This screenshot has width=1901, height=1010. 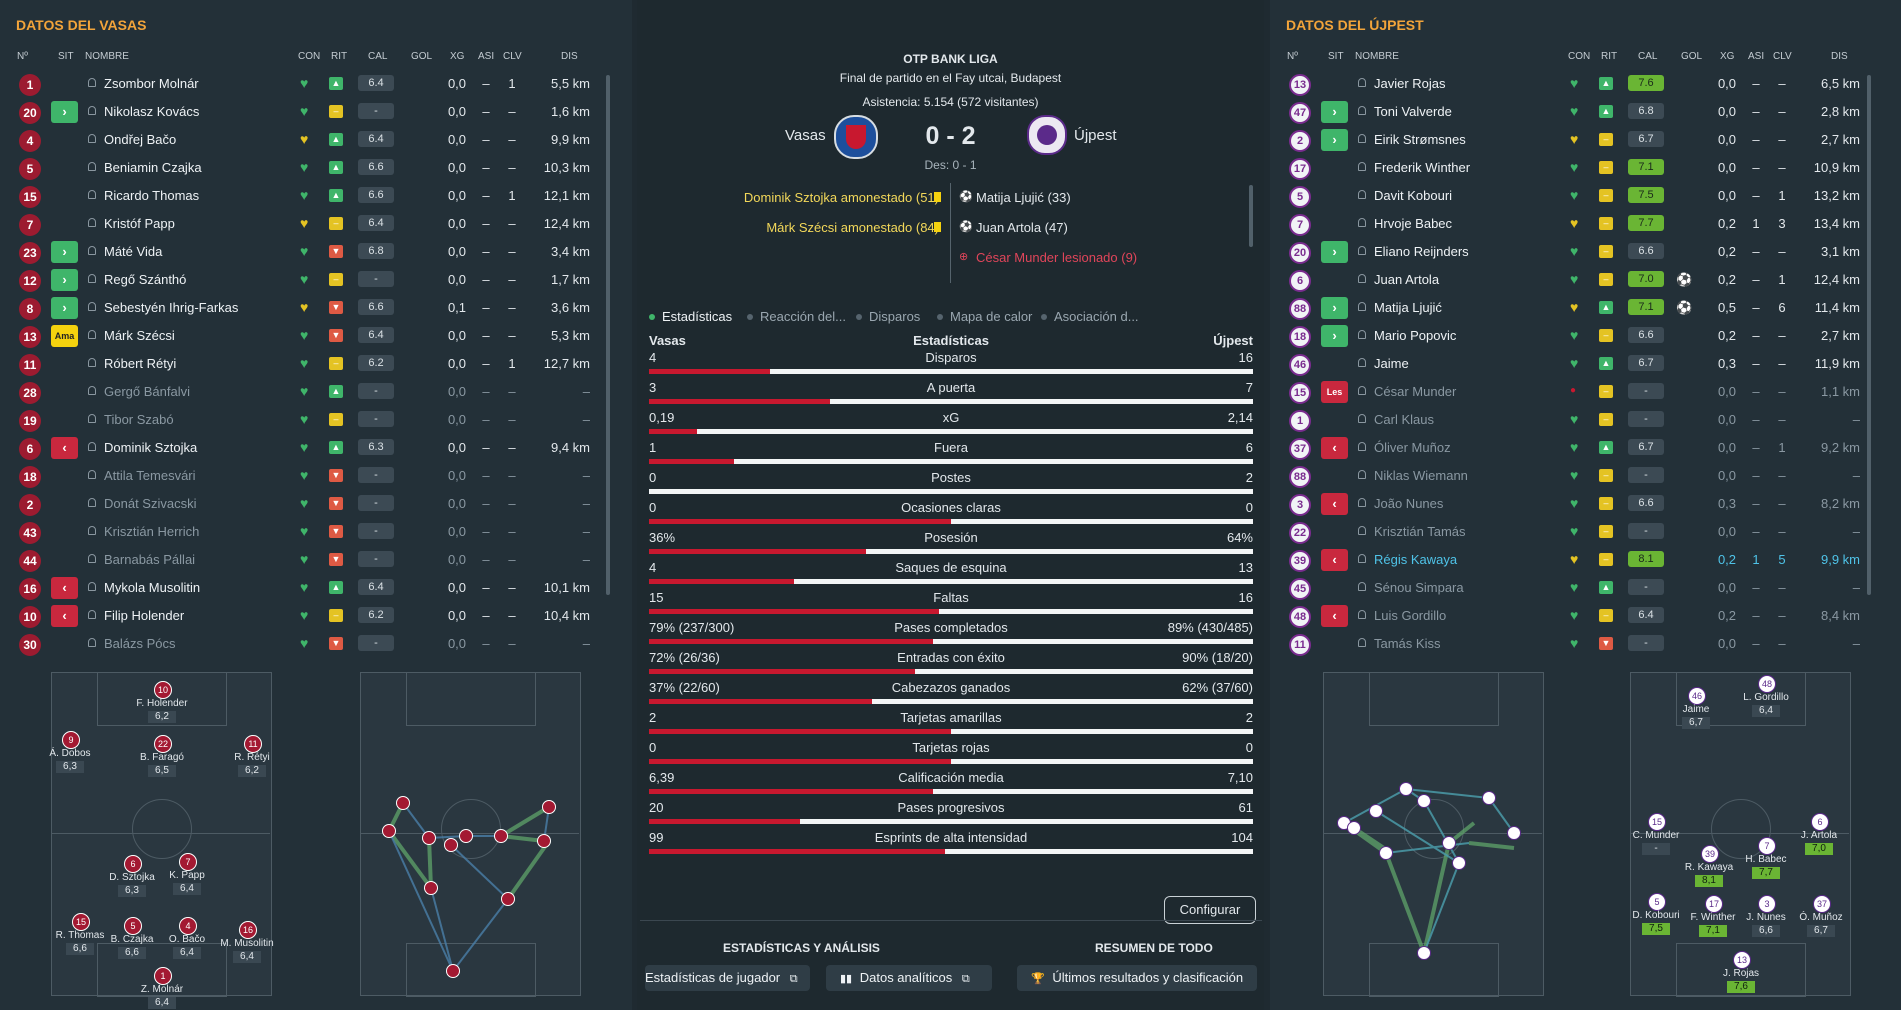 What do you see at coordinates (1410, 83) in the screenshot?
I see `player-name: Javier Rojas` at bounding box center [1410, 83].